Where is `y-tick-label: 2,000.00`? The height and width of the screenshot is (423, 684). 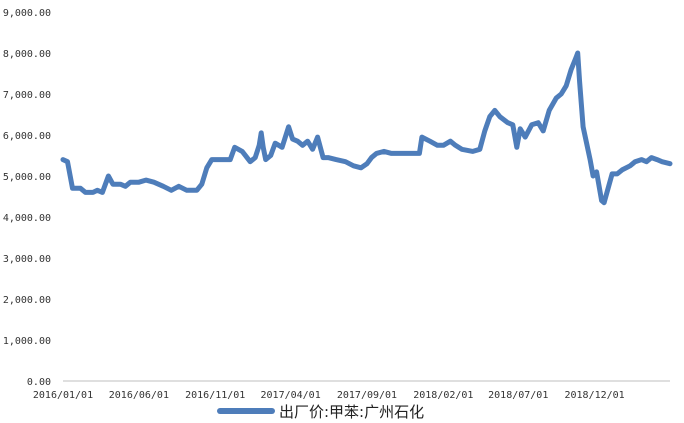
y-tick-label: 2,000.00 is located at coordinates (27, 300).